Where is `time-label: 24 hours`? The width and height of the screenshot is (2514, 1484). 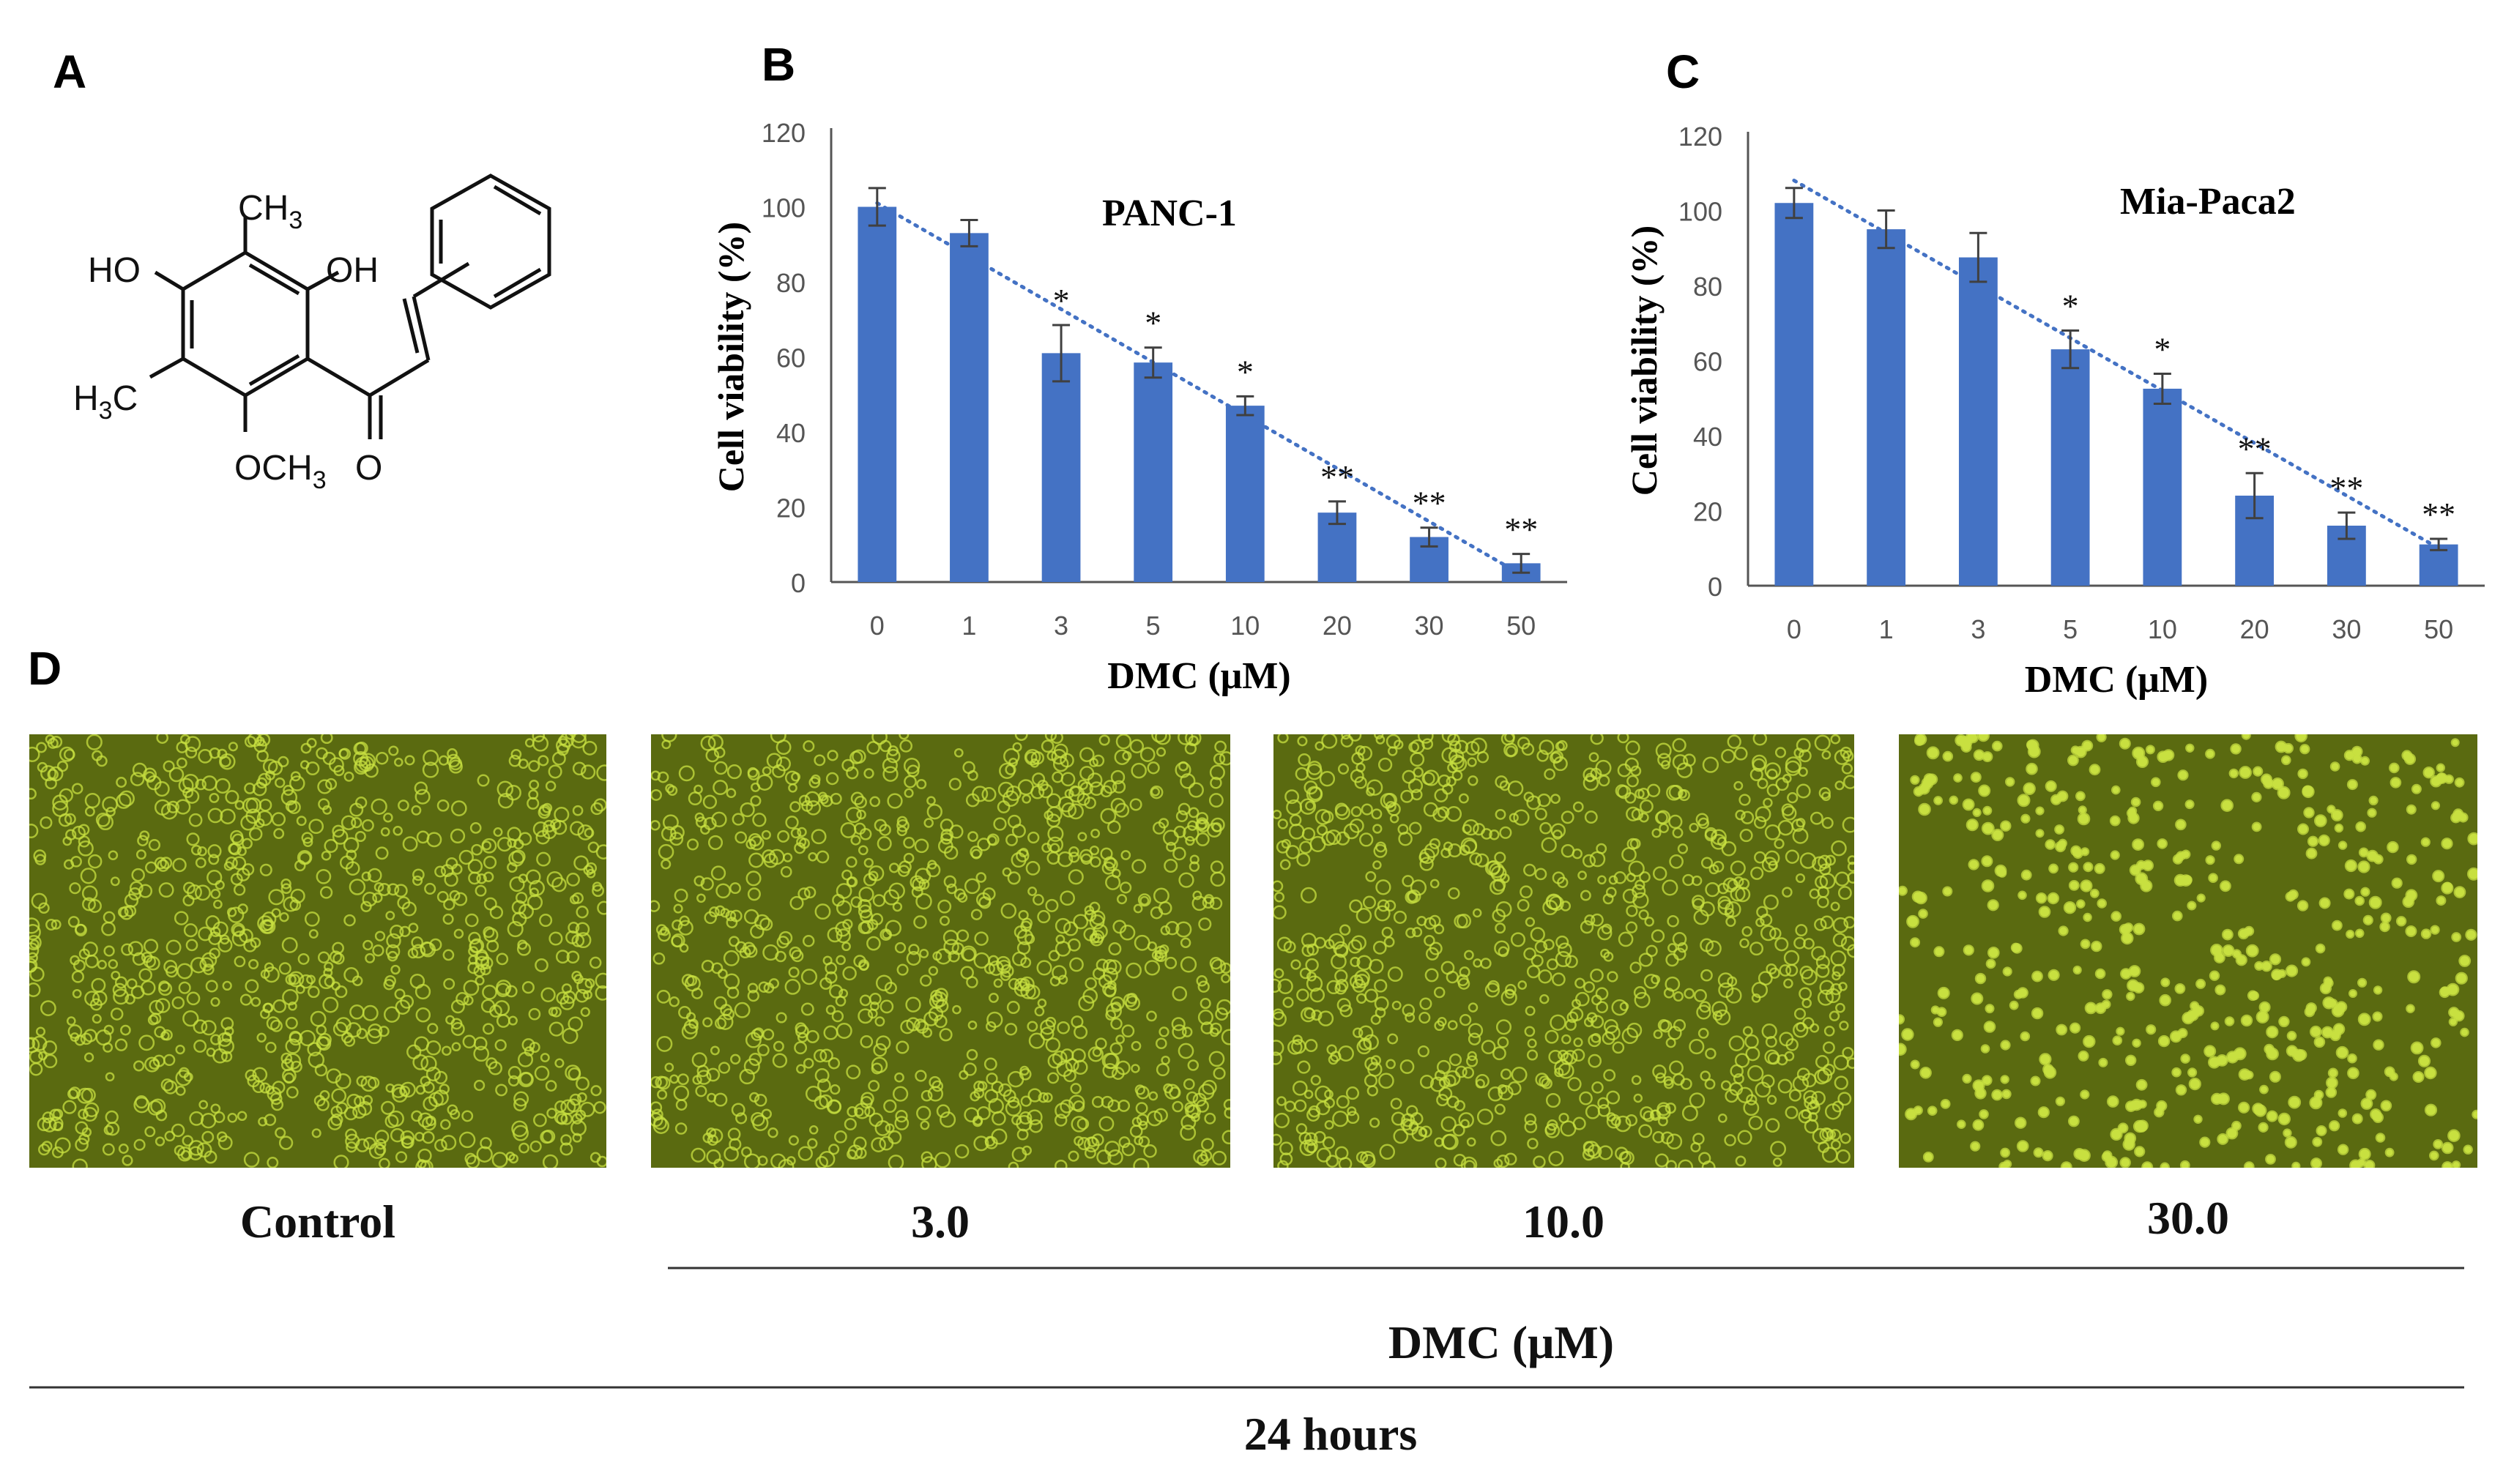 time-label: 24 hours is located at coordinates (1331, 1434).